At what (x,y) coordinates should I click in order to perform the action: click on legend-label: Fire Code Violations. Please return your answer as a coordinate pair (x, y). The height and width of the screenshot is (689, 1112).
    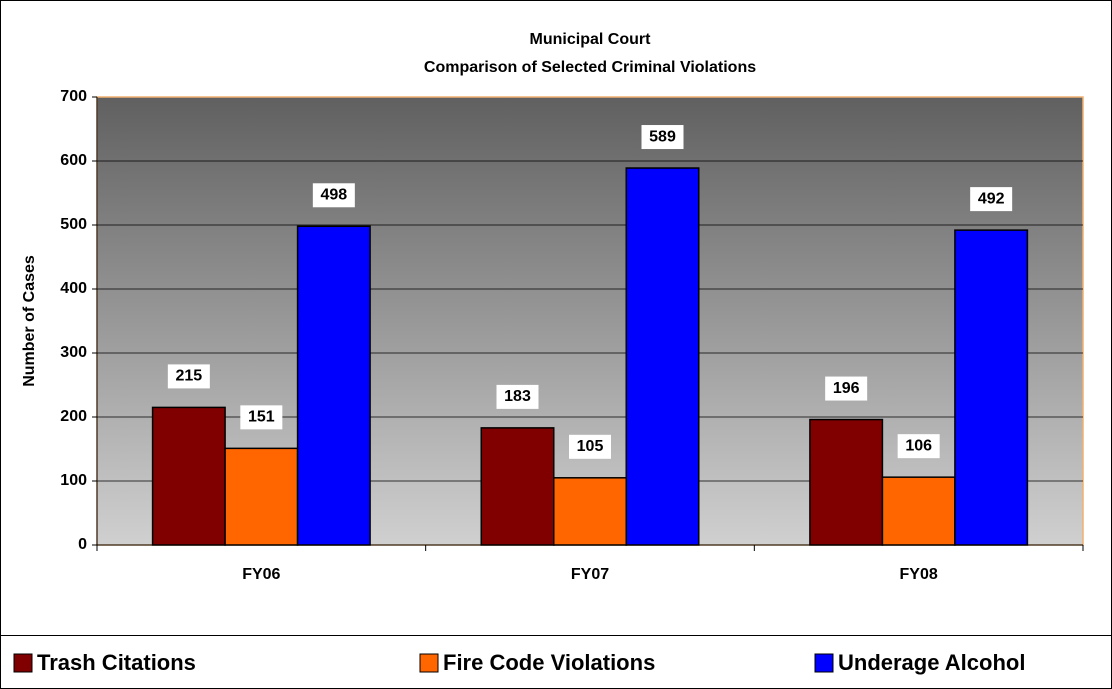
    Looking at the image, I should click on (549, 662).